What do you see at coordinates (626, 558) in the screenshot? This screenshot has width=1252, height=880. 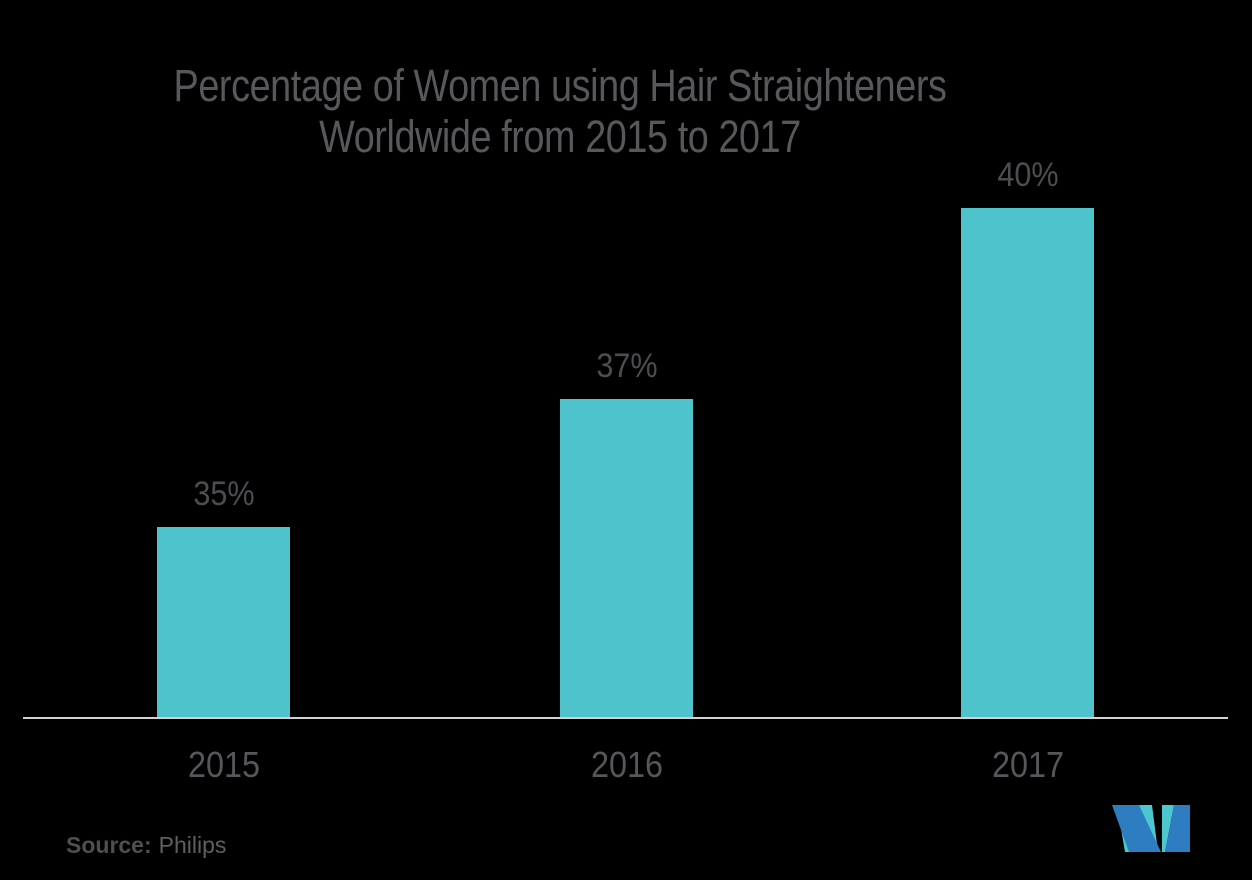 I see `bar-2016` at bounding box center [626, 558].